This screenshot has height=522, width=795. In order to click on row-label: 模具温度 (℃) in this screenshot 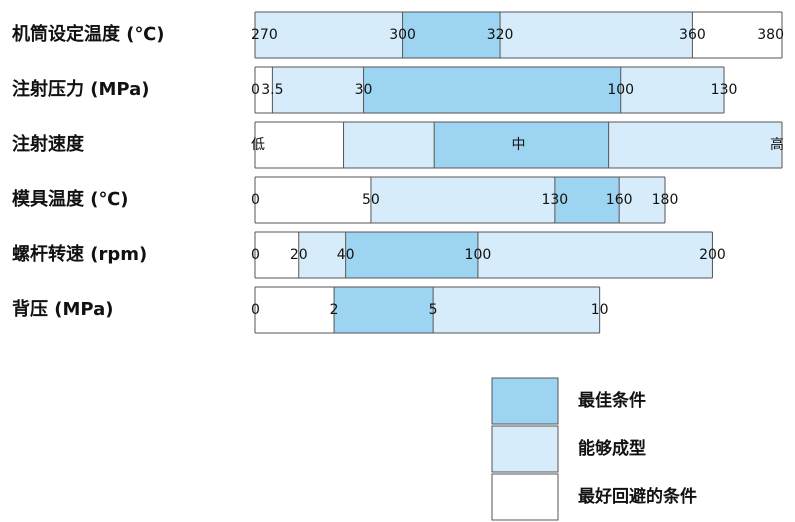, I will do `click(70, 199)`.